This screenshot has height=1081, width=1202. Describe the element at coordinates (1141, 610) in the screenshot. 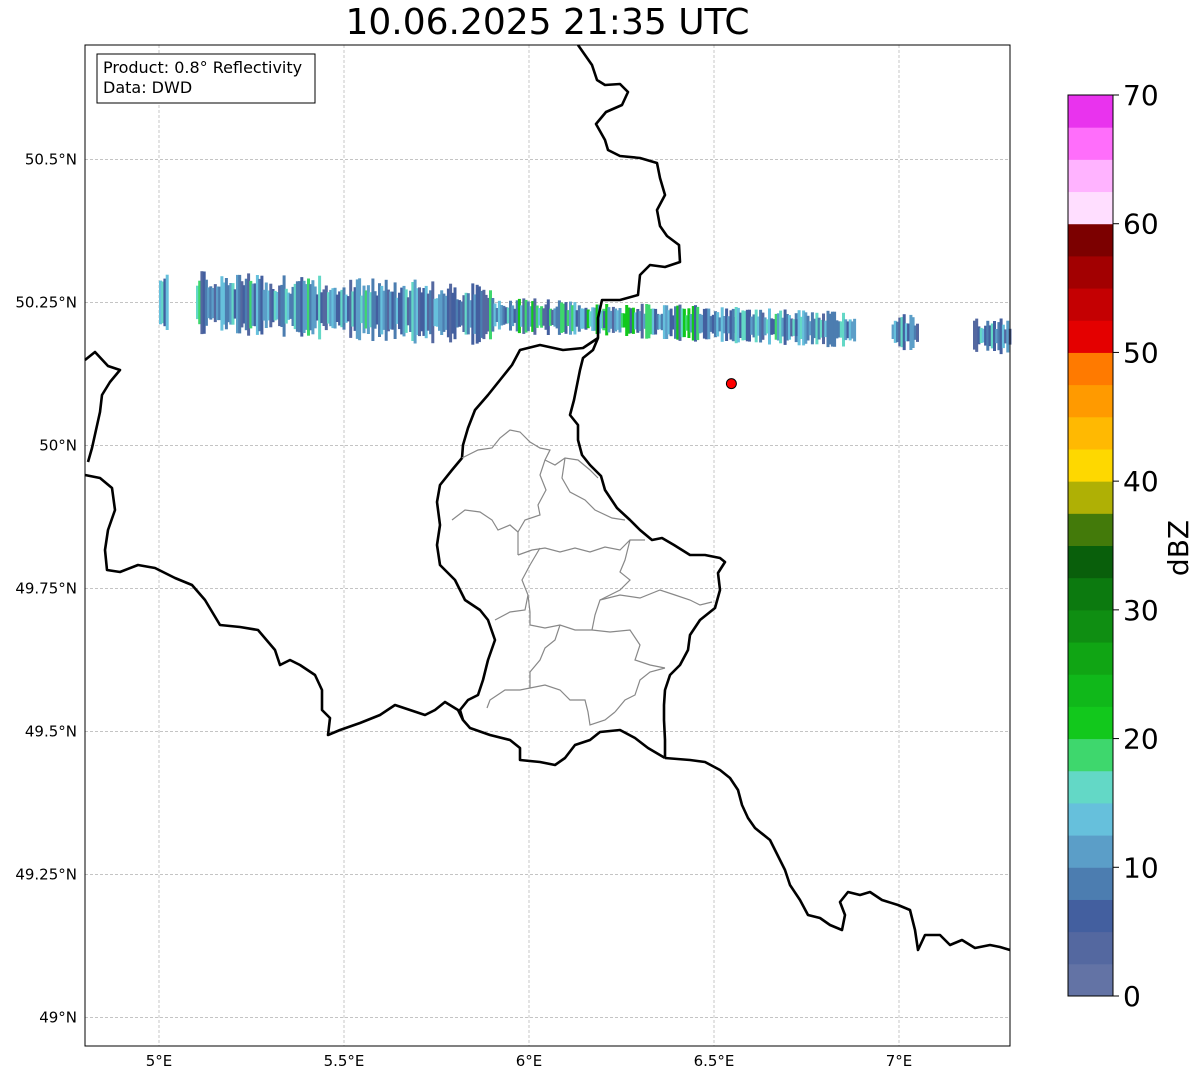

I see `colorbar-tick-label: 30` at that location.